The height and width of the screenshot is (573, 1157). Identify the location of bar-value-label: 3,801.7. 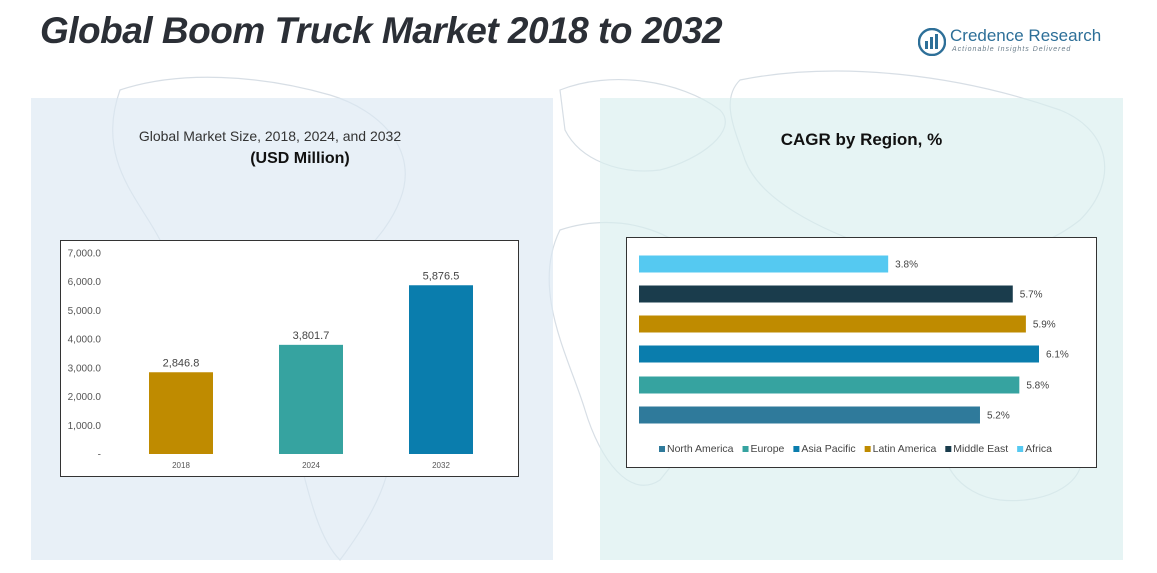
(311, 336).